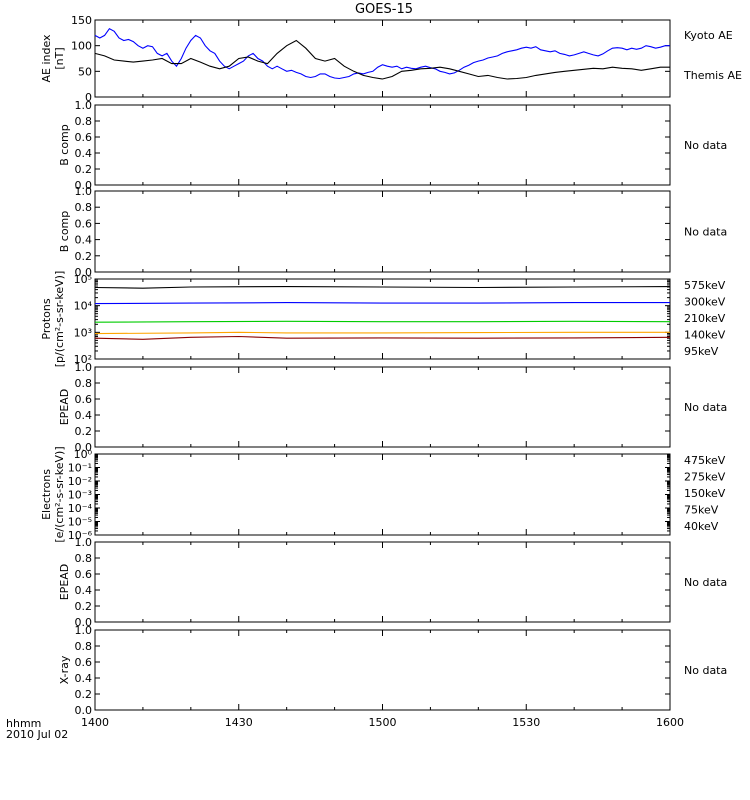 This screenshot has height=800, width=750. I want to click on legend-label: 475keV, so click(705, 460).